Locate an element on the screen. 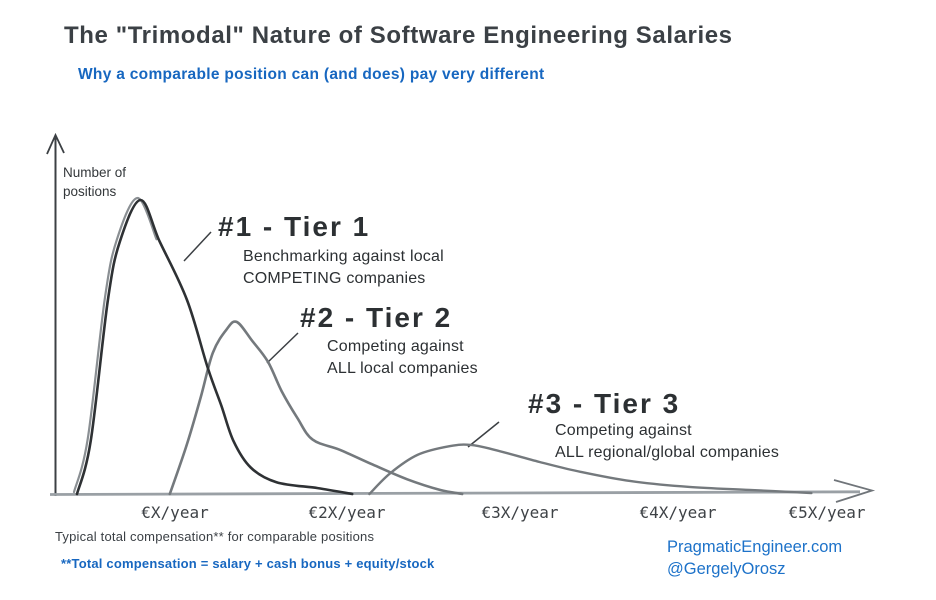  tier1-description-line2: COMPETING companies is located at coordinates (334, 278).